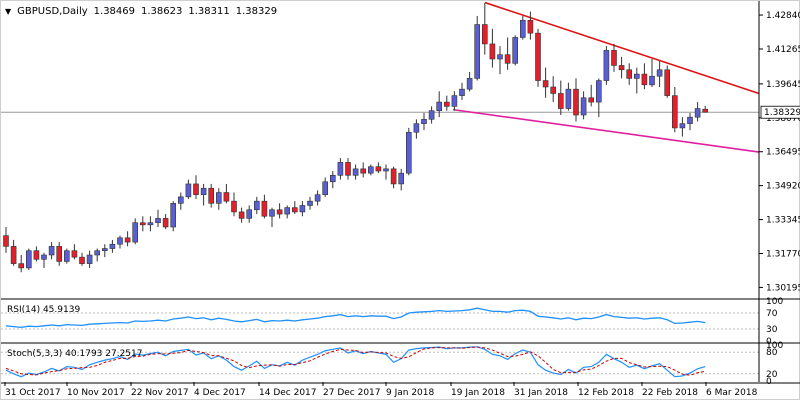 The width and height of the screenshot is (800, 401). Describe the element at coordinates (774, 346) in the screenshot. I see `stoch-tick-label: 100` at that location.